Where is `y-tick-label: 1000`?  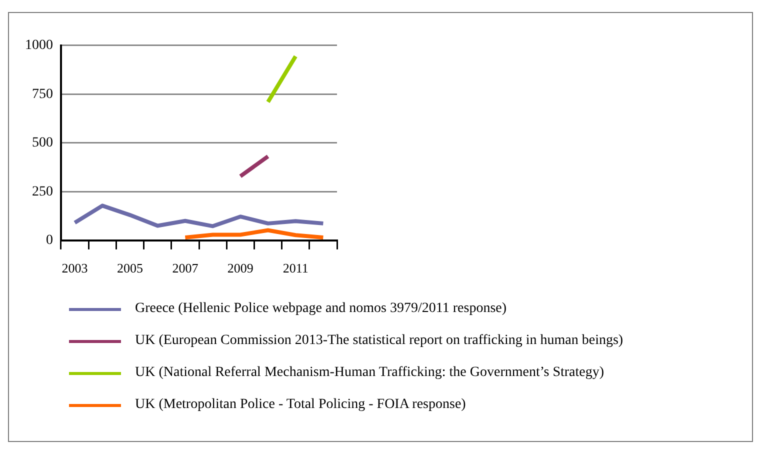 y-tick-label: 1000 is located at coordinates (39, 46).